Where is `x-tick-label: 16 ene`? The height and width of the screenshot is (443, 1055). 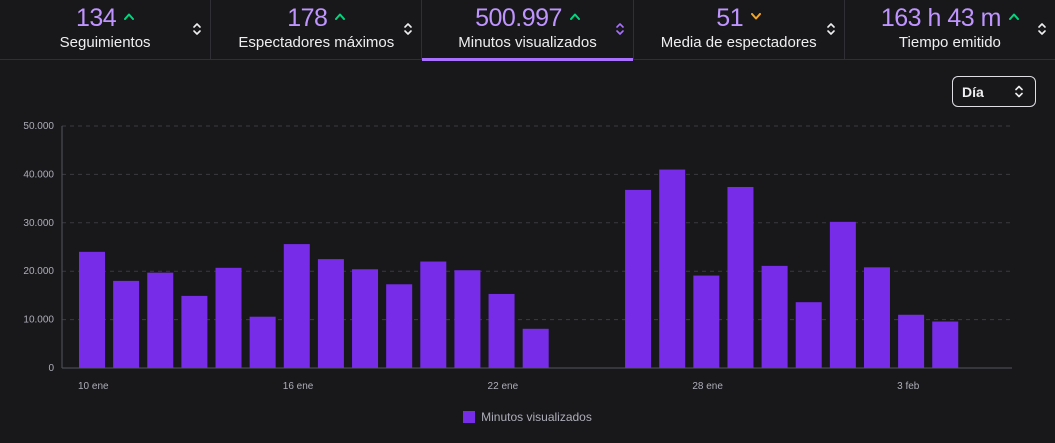 x-tick-label: 16 ene is located at coordinates (298, 386).